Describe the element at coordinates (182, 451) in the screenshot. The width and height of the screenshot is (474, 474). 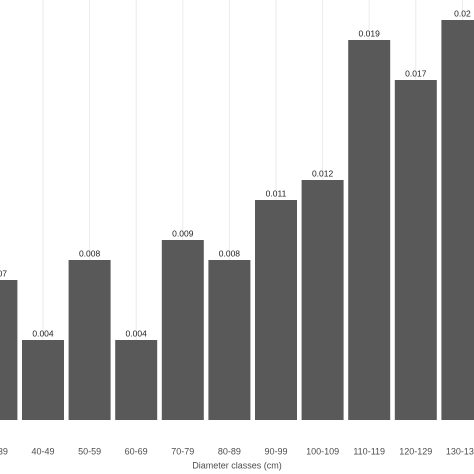
I see `x-tick-label: 70-79` at that location.